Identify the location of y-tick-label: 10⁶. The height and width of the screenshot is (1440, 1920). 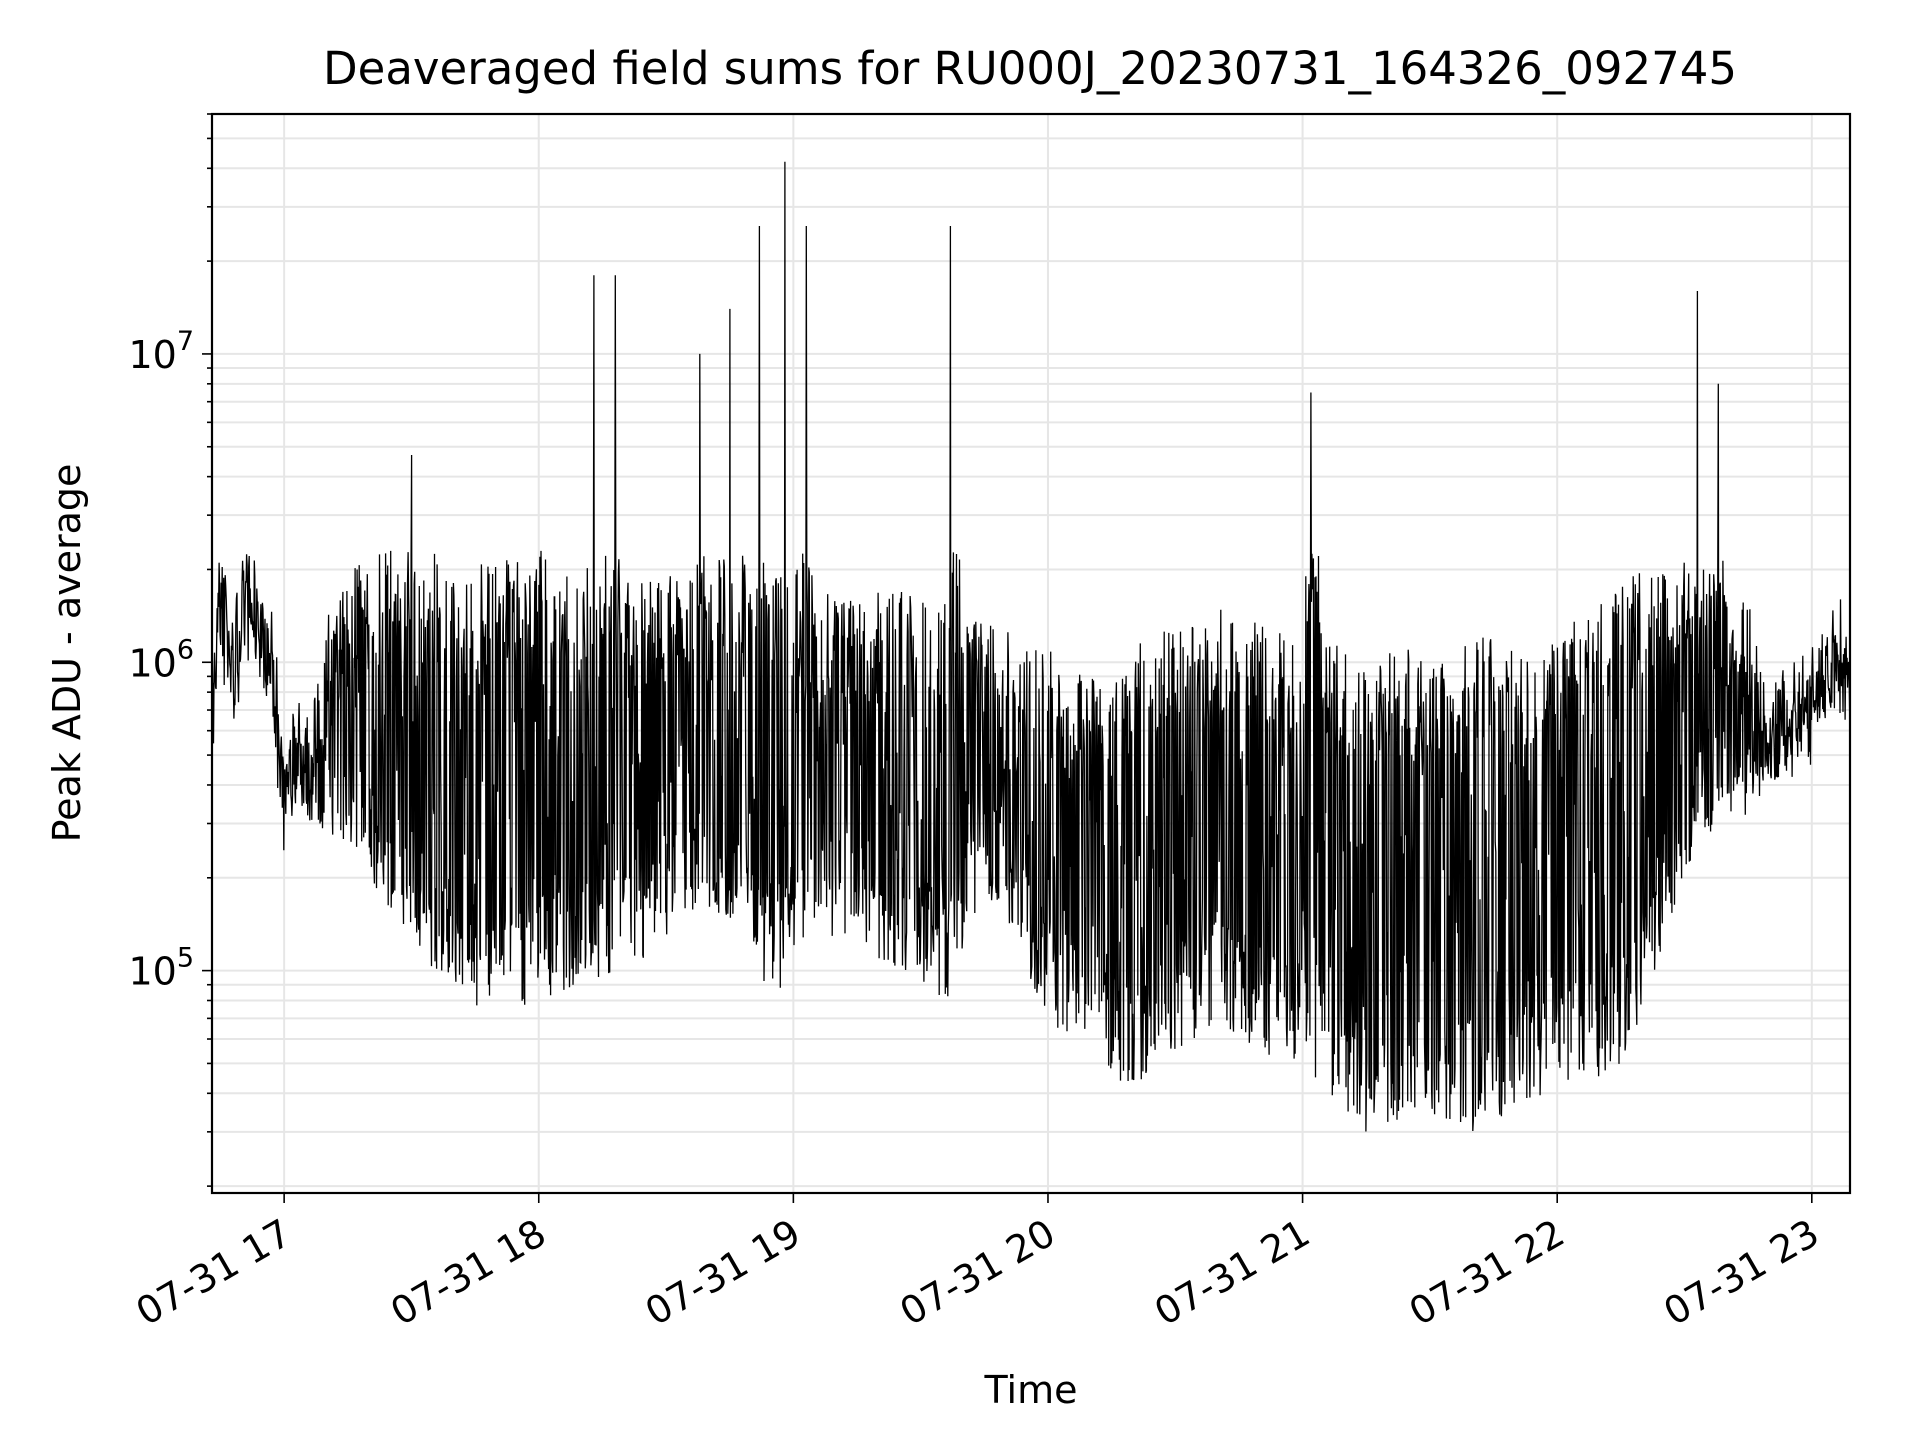
(161, 659).